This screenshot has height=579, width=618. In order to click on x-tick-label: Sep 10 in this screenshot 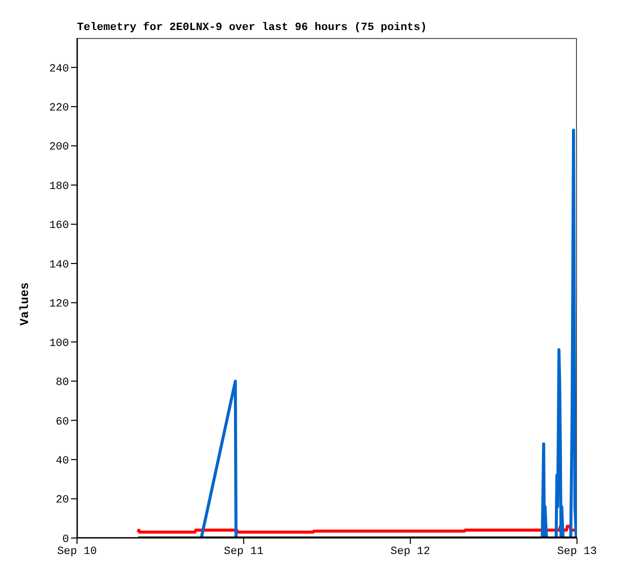, I will do `click(77, 552)`.